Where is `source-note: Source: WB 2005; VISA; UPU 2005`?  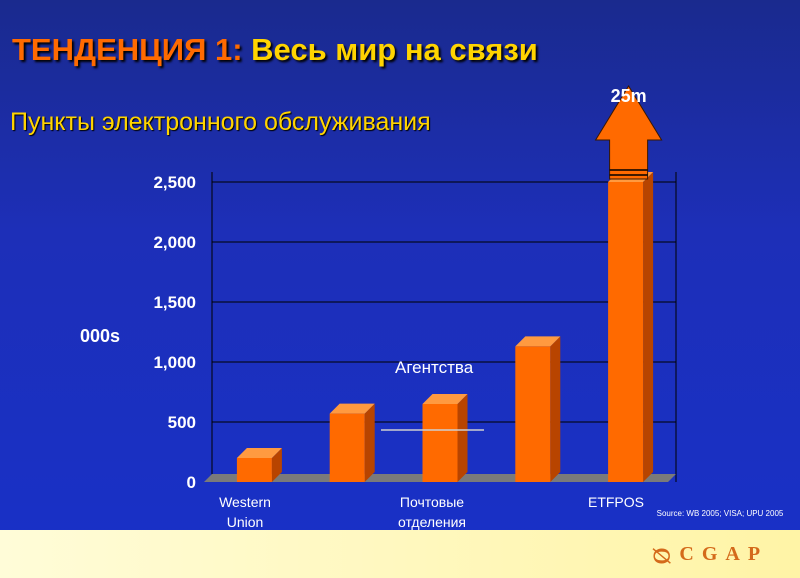 source-note: Source: WB 2005; VISA; UPU 2005 is located at coordinates (720, 513).